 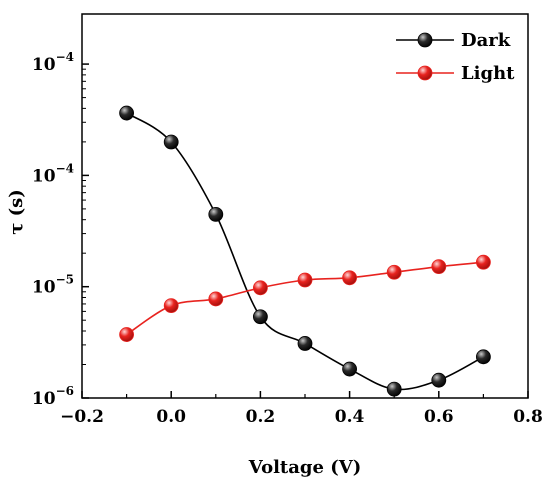 I want to click on legend-marker-dark, so click(x=425, y=40).